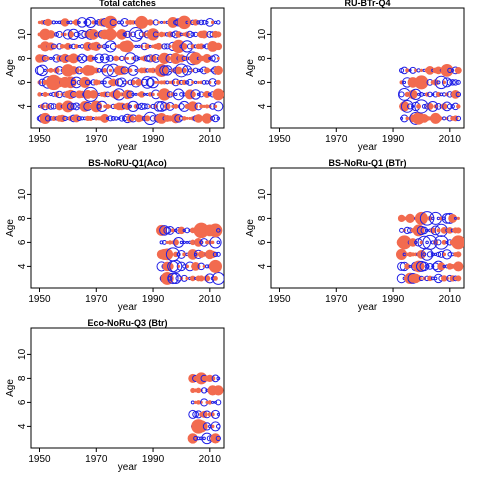  Describe the element at coordinates (450, 299) in the screenshot. I see `x-tick-label: 2010` at that location.